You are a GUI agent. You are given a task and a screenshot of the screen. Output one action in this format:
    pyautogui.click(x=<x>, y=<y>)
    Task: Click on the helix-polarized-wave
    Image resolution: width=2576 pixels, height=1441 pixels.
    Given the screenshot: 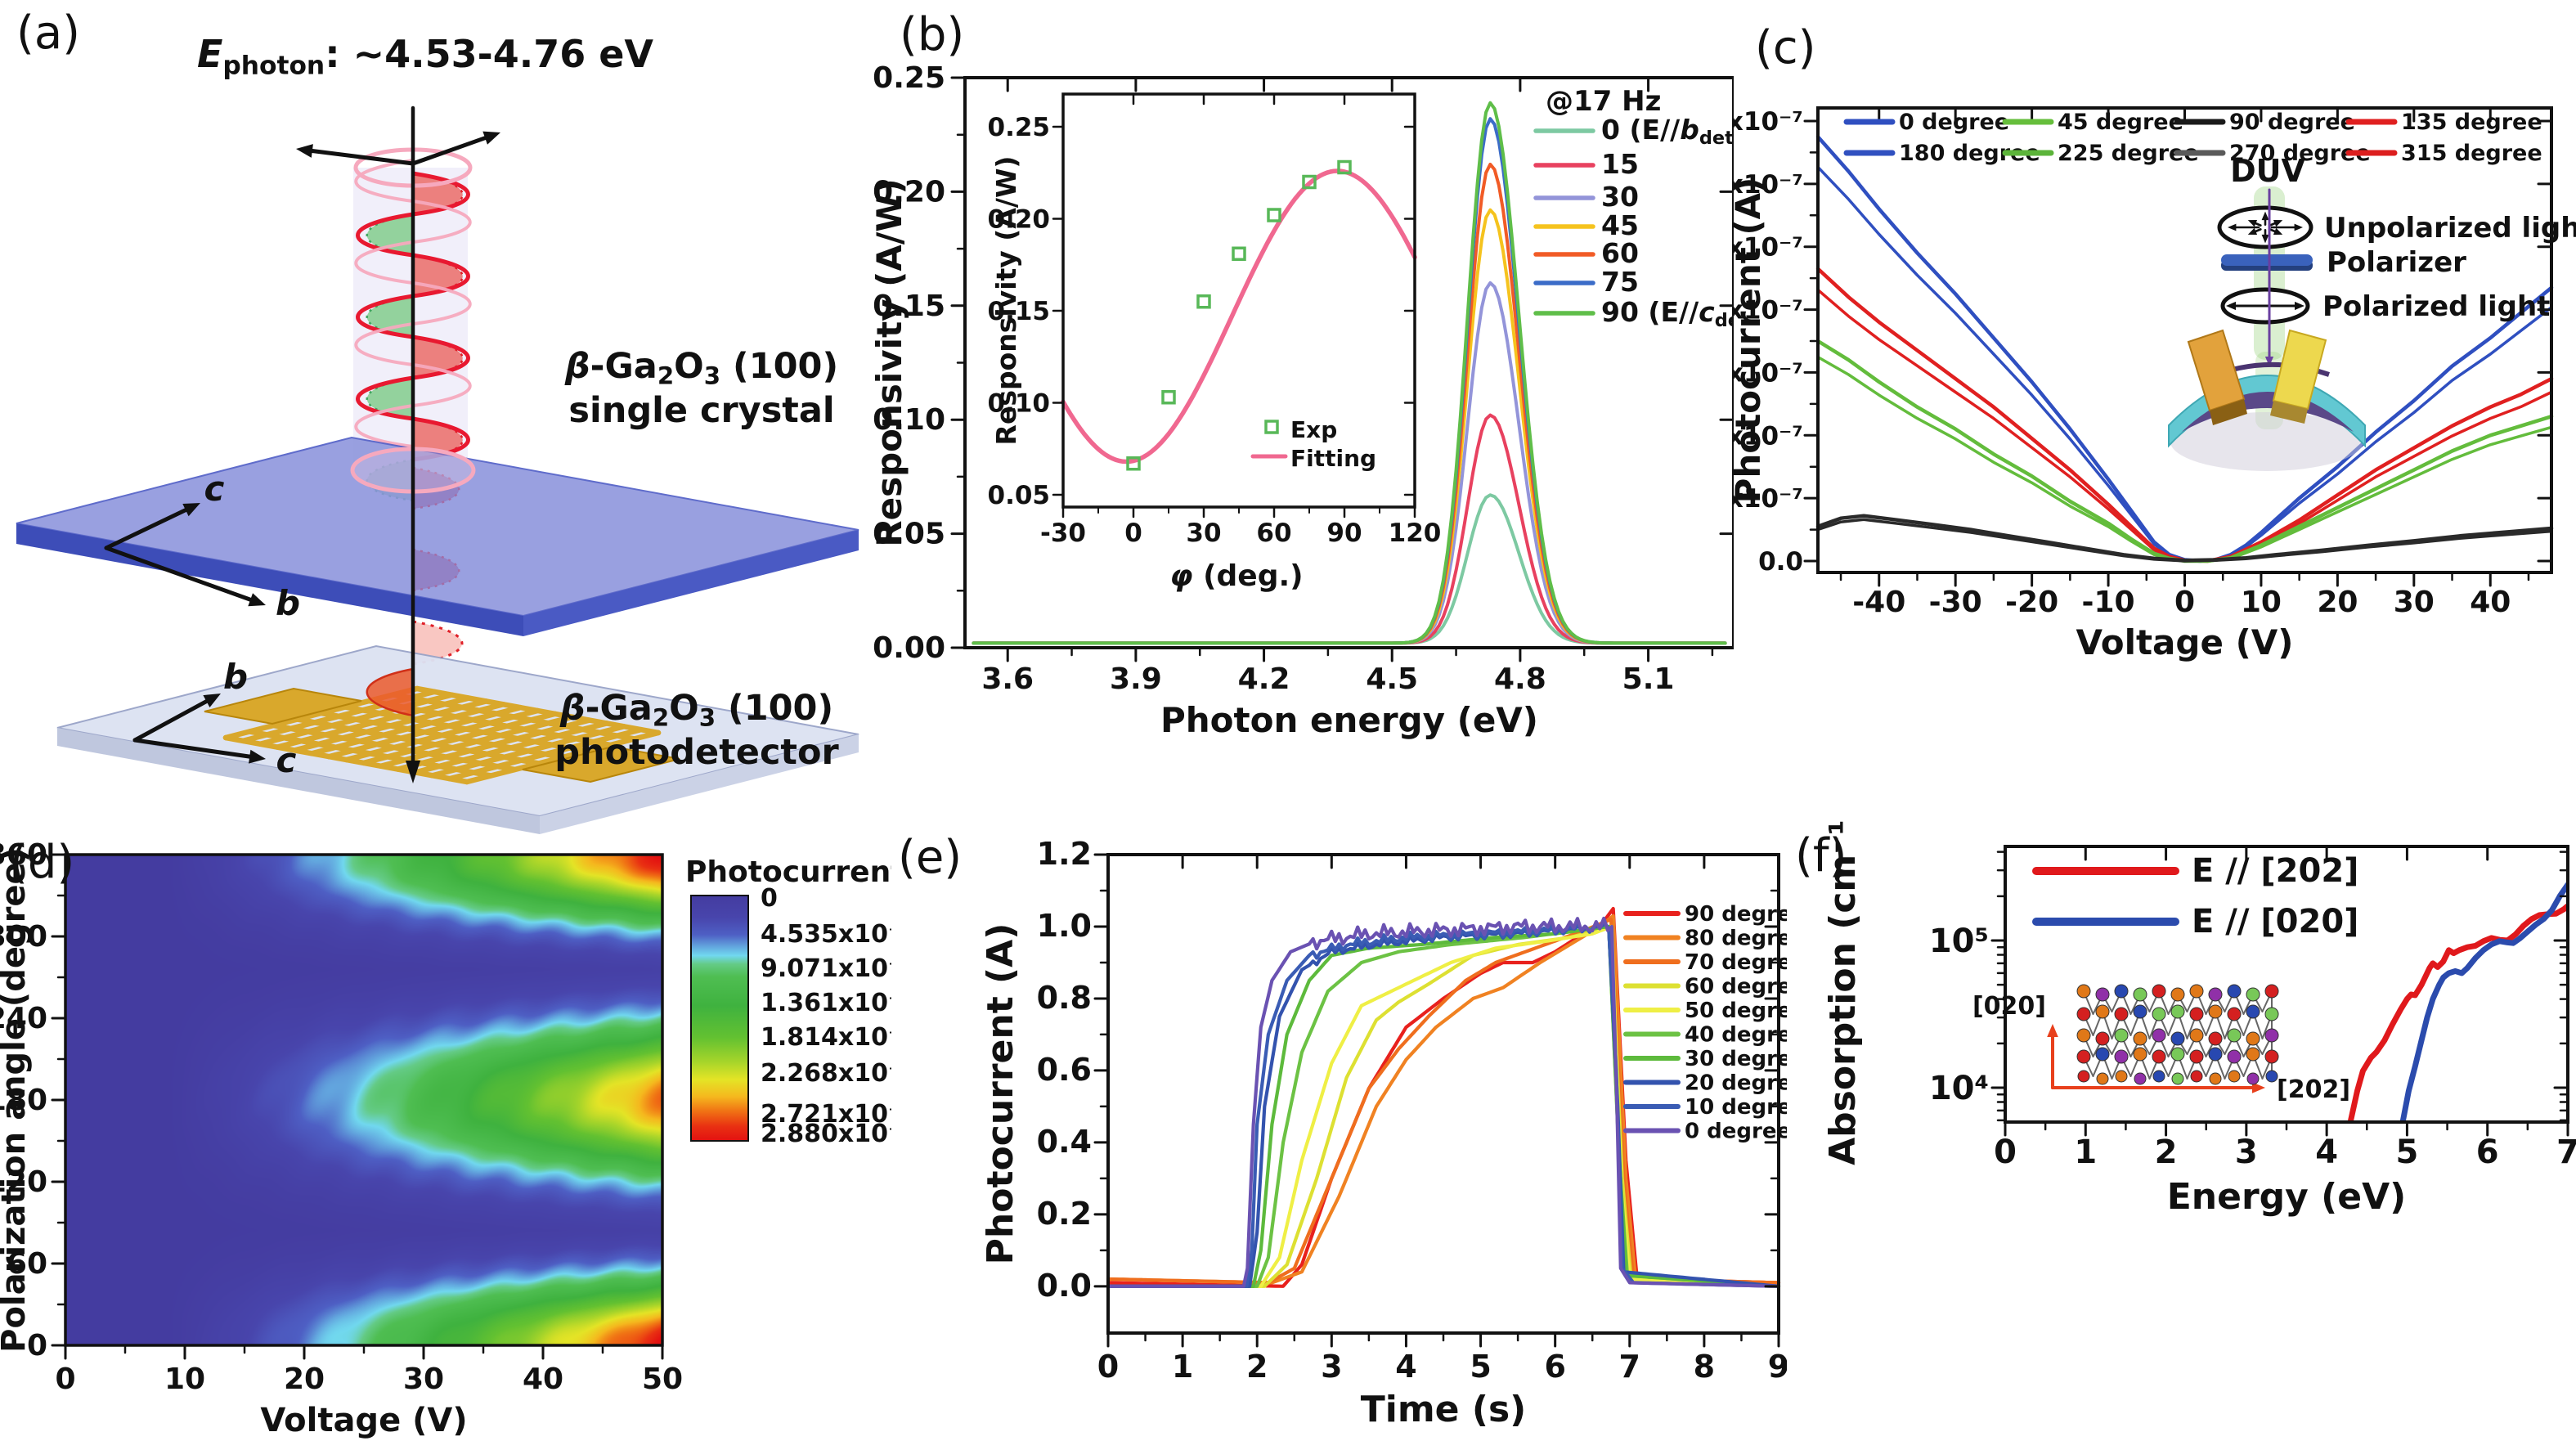 What is the action you would take?
    pyautogui.click(x=413, y=330)
    